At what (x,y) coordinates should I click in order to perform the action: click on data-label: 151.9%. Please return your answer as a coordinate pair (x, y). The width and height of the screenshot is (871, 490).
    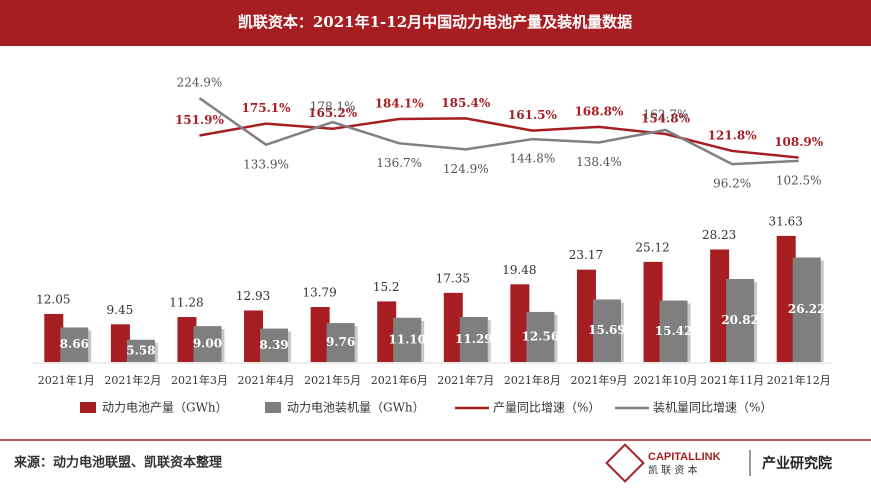
    Looking at the image, I should click on (200, 120).